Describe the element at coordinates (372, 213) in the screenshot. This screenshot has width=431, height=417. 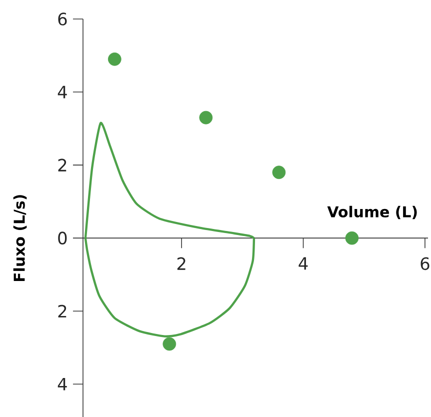
I see `x-axis-title: Volume (L)` at that location.